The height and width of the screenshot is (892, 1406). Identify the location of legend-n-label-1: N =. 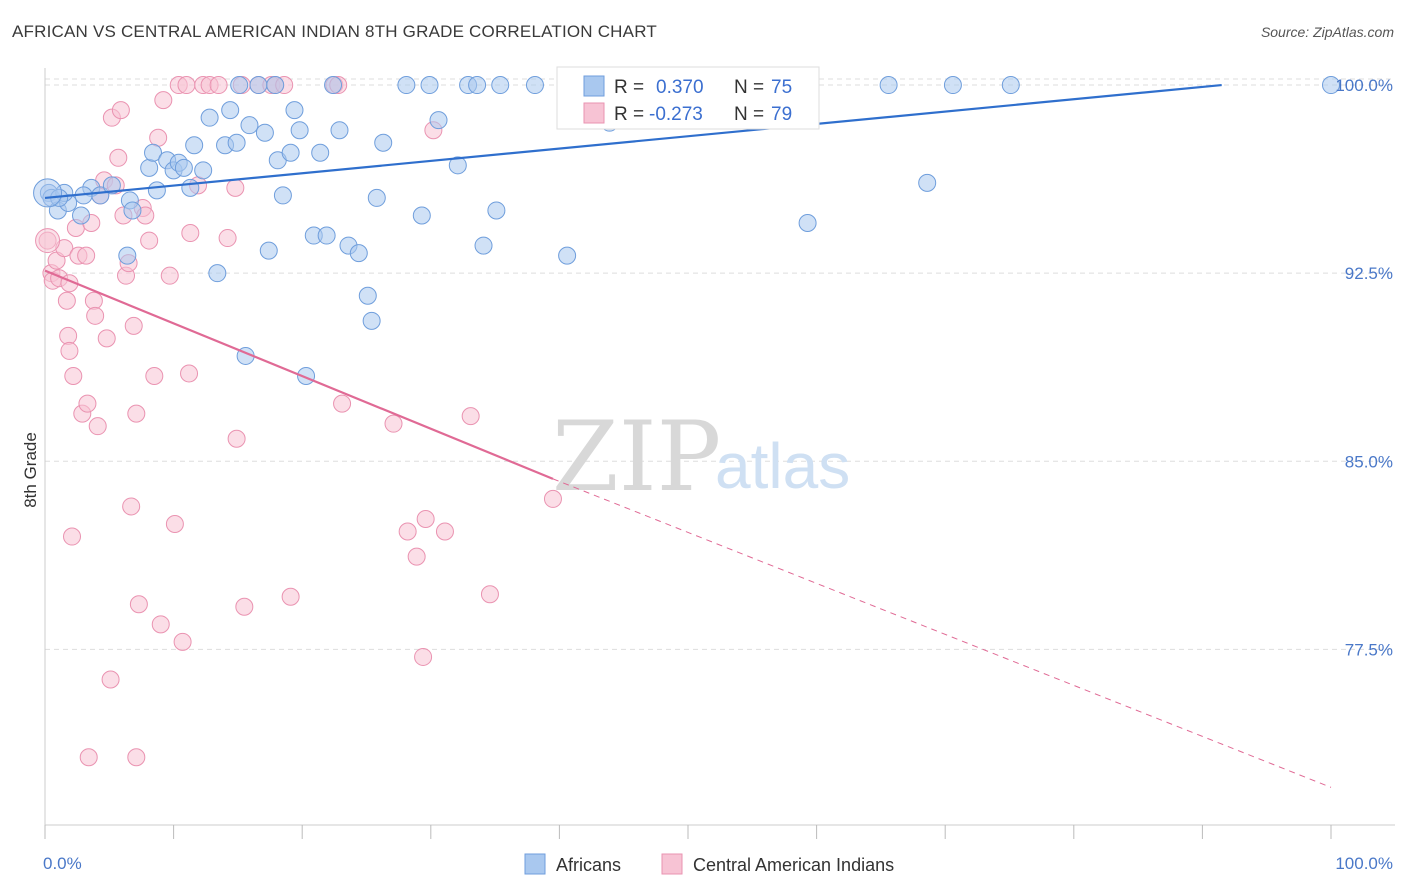
(749, 87).